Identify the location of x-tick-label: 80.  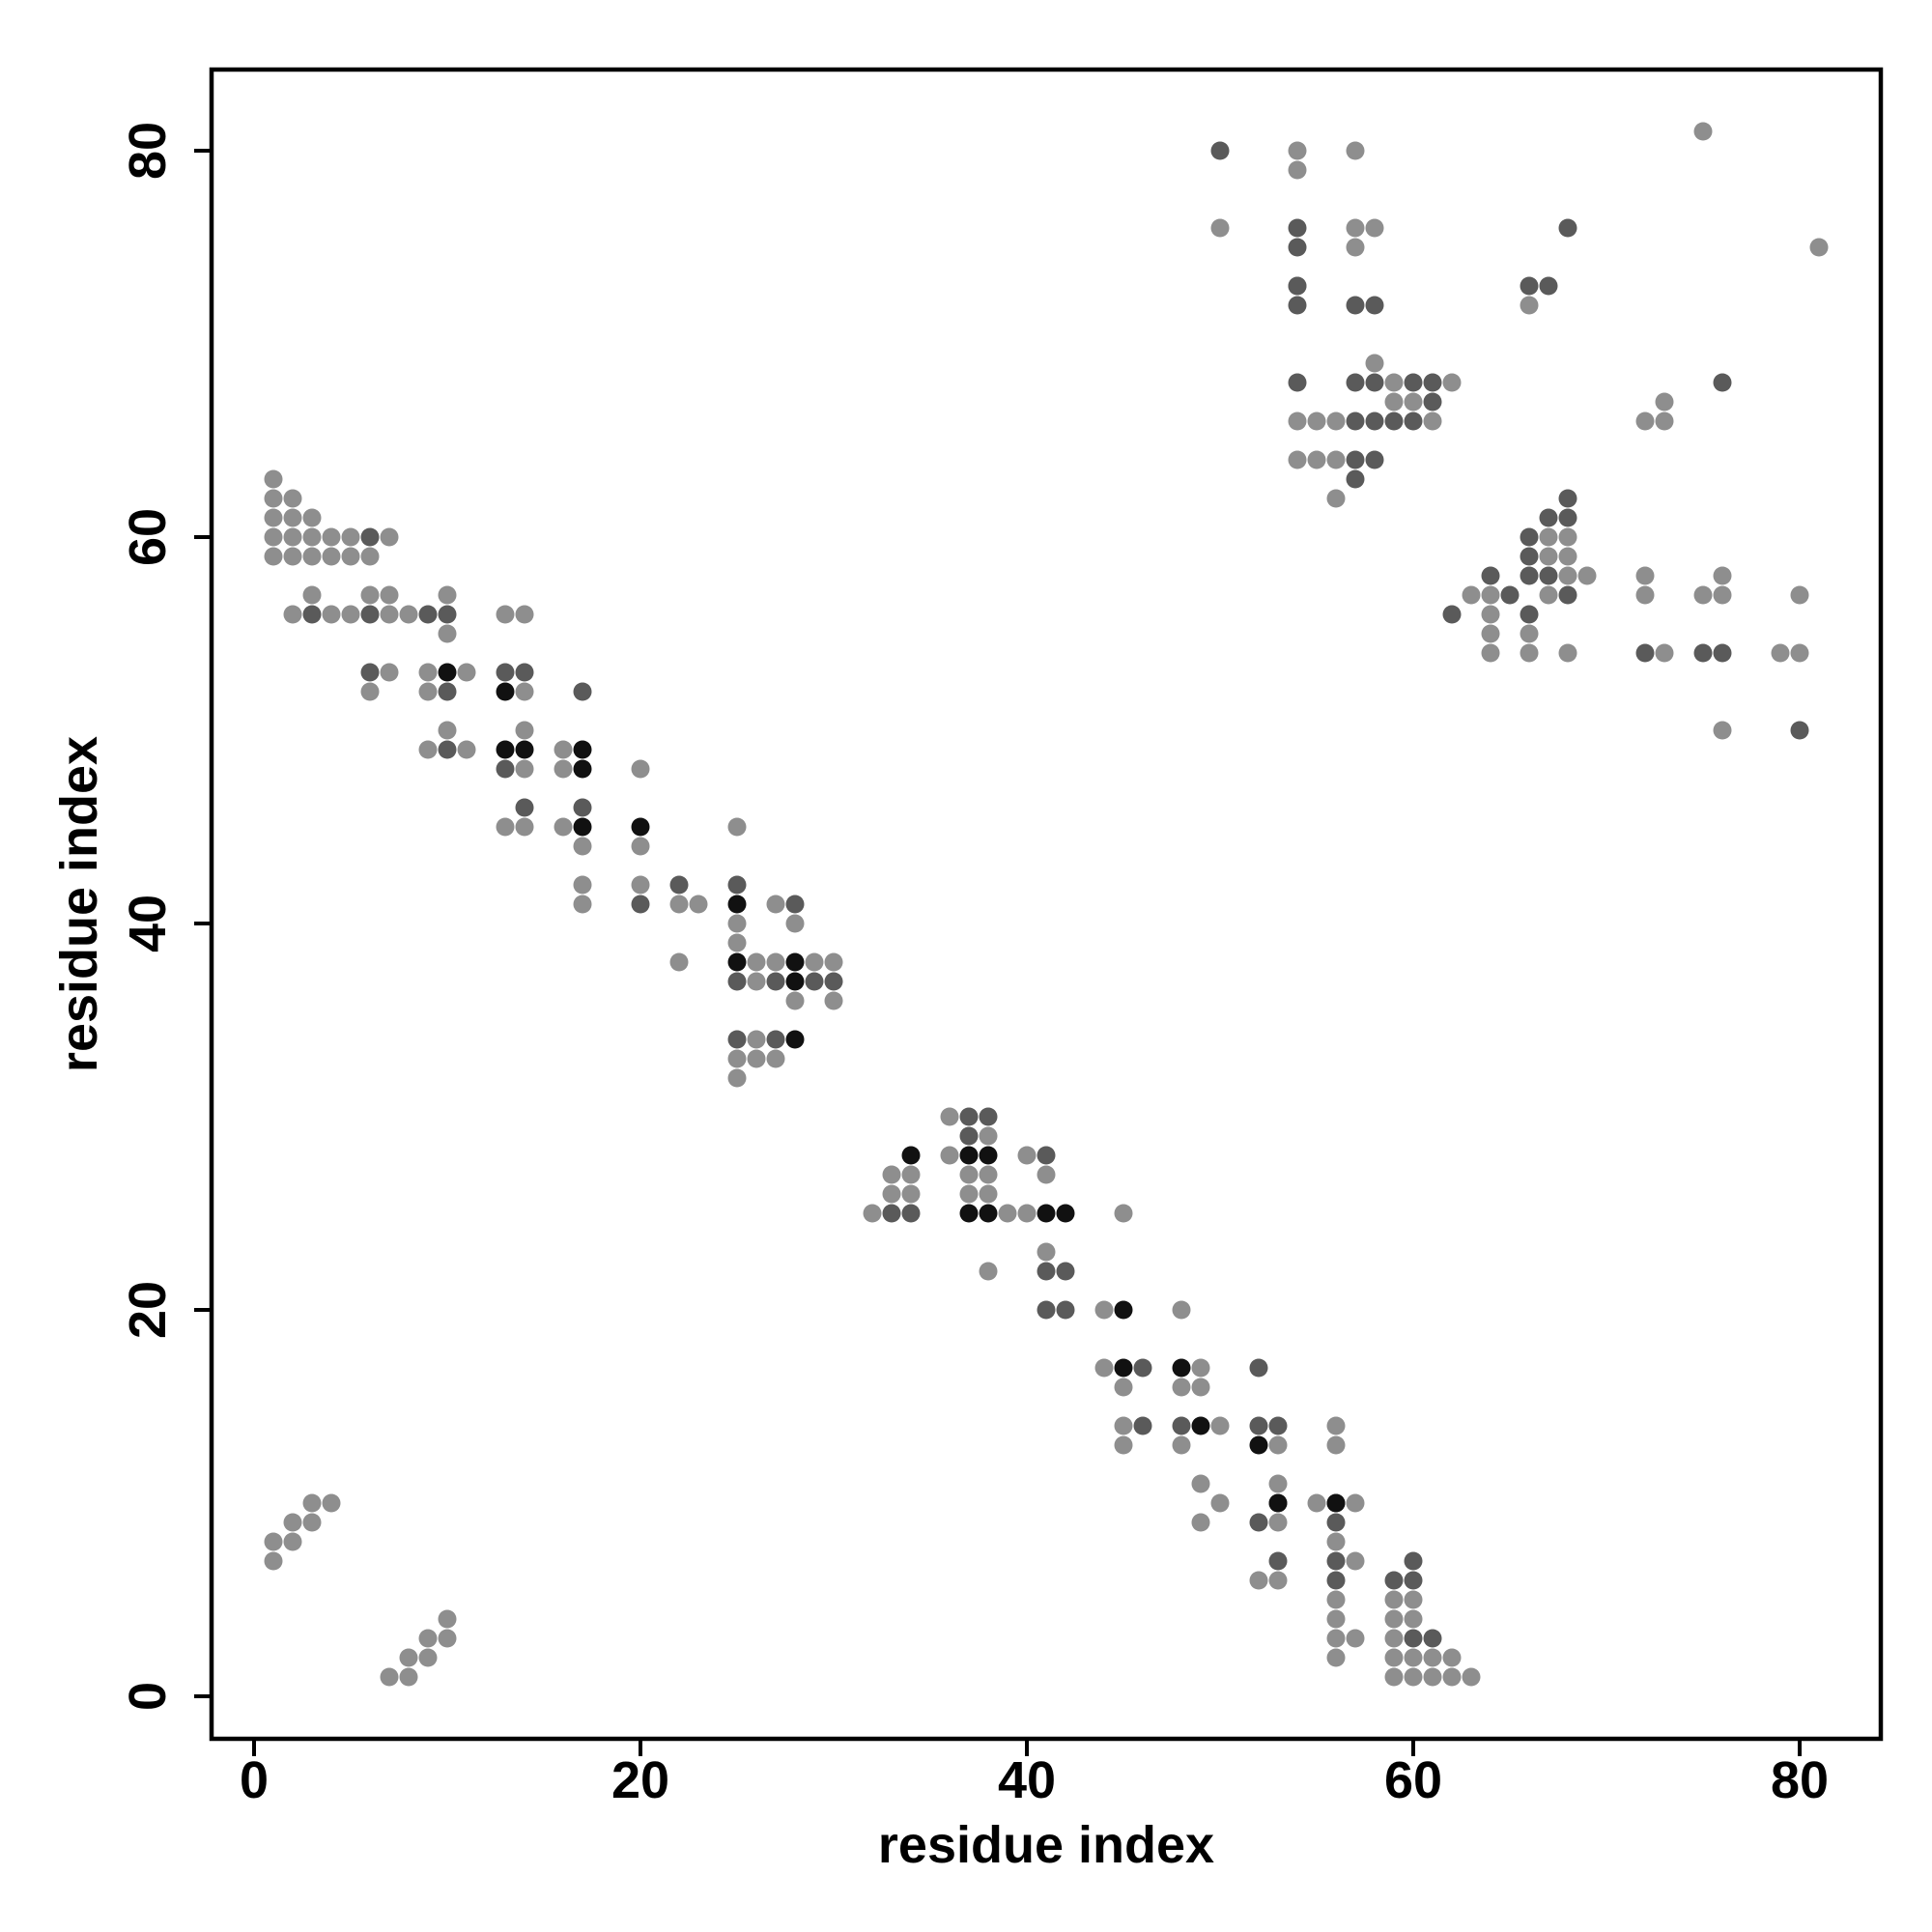
(1800, 1780).